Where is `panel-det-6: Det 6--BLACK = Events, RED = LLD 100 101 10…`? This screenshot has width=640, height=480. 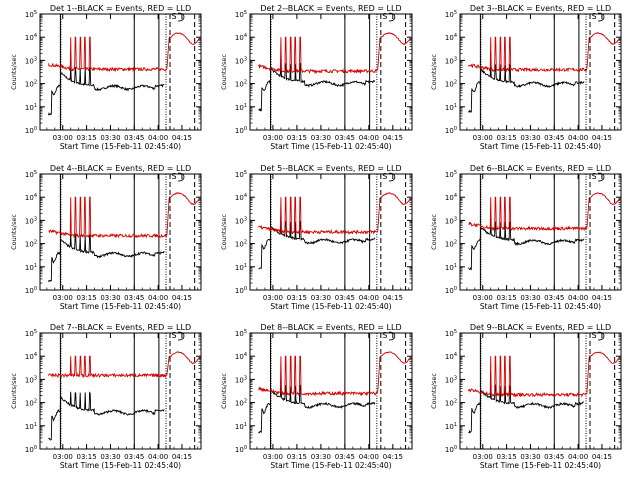 panel-det-6: Det 6--BLACK = Events, RED = LLD 100 101 10… is located at coordinates (526, 237).